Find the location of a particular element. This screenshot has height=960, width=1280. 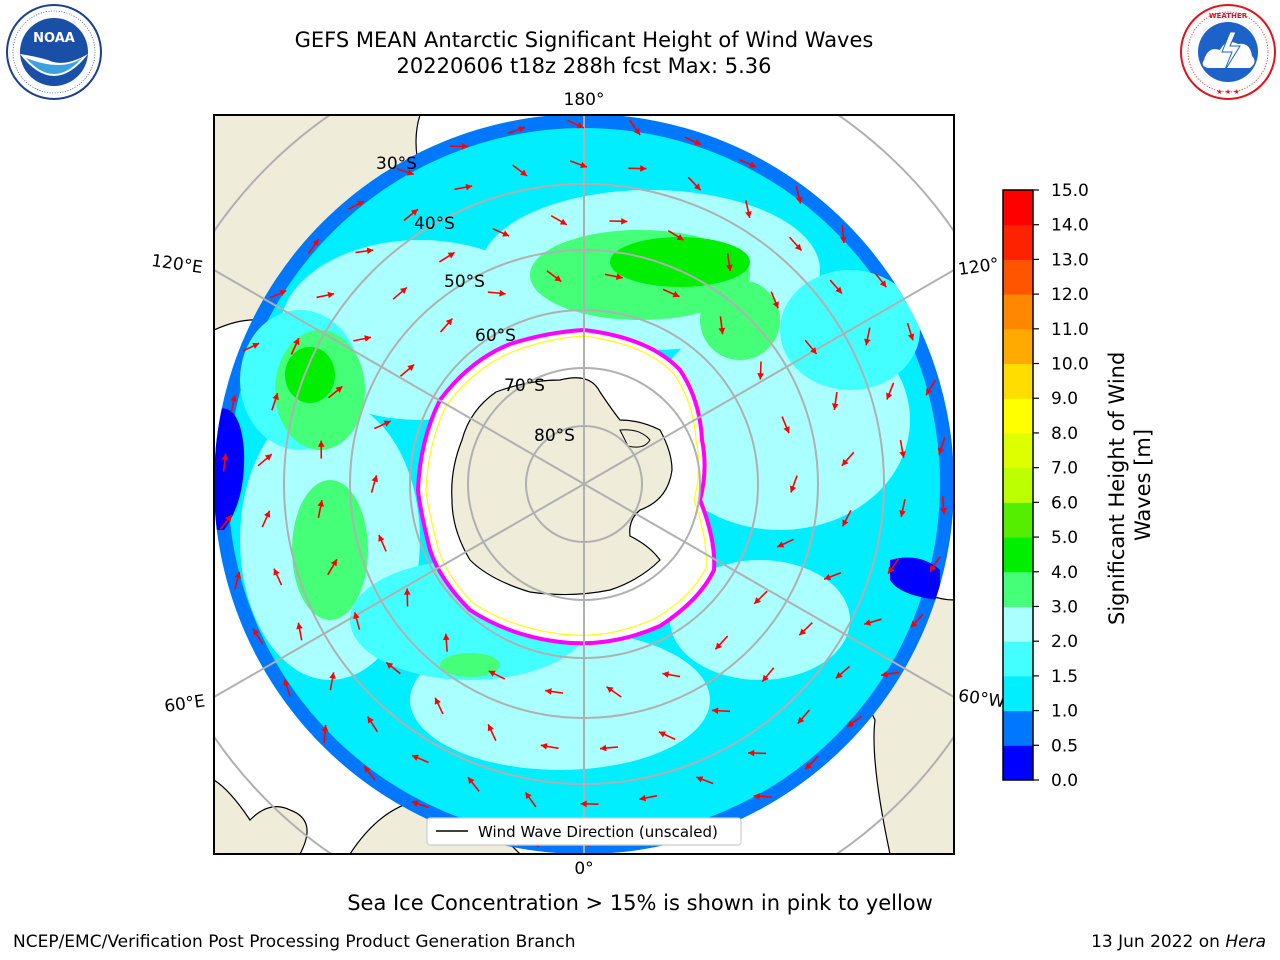

colorbar-label: Significant Height of Wind Waves [m] is located at coordinates (1130, 485).